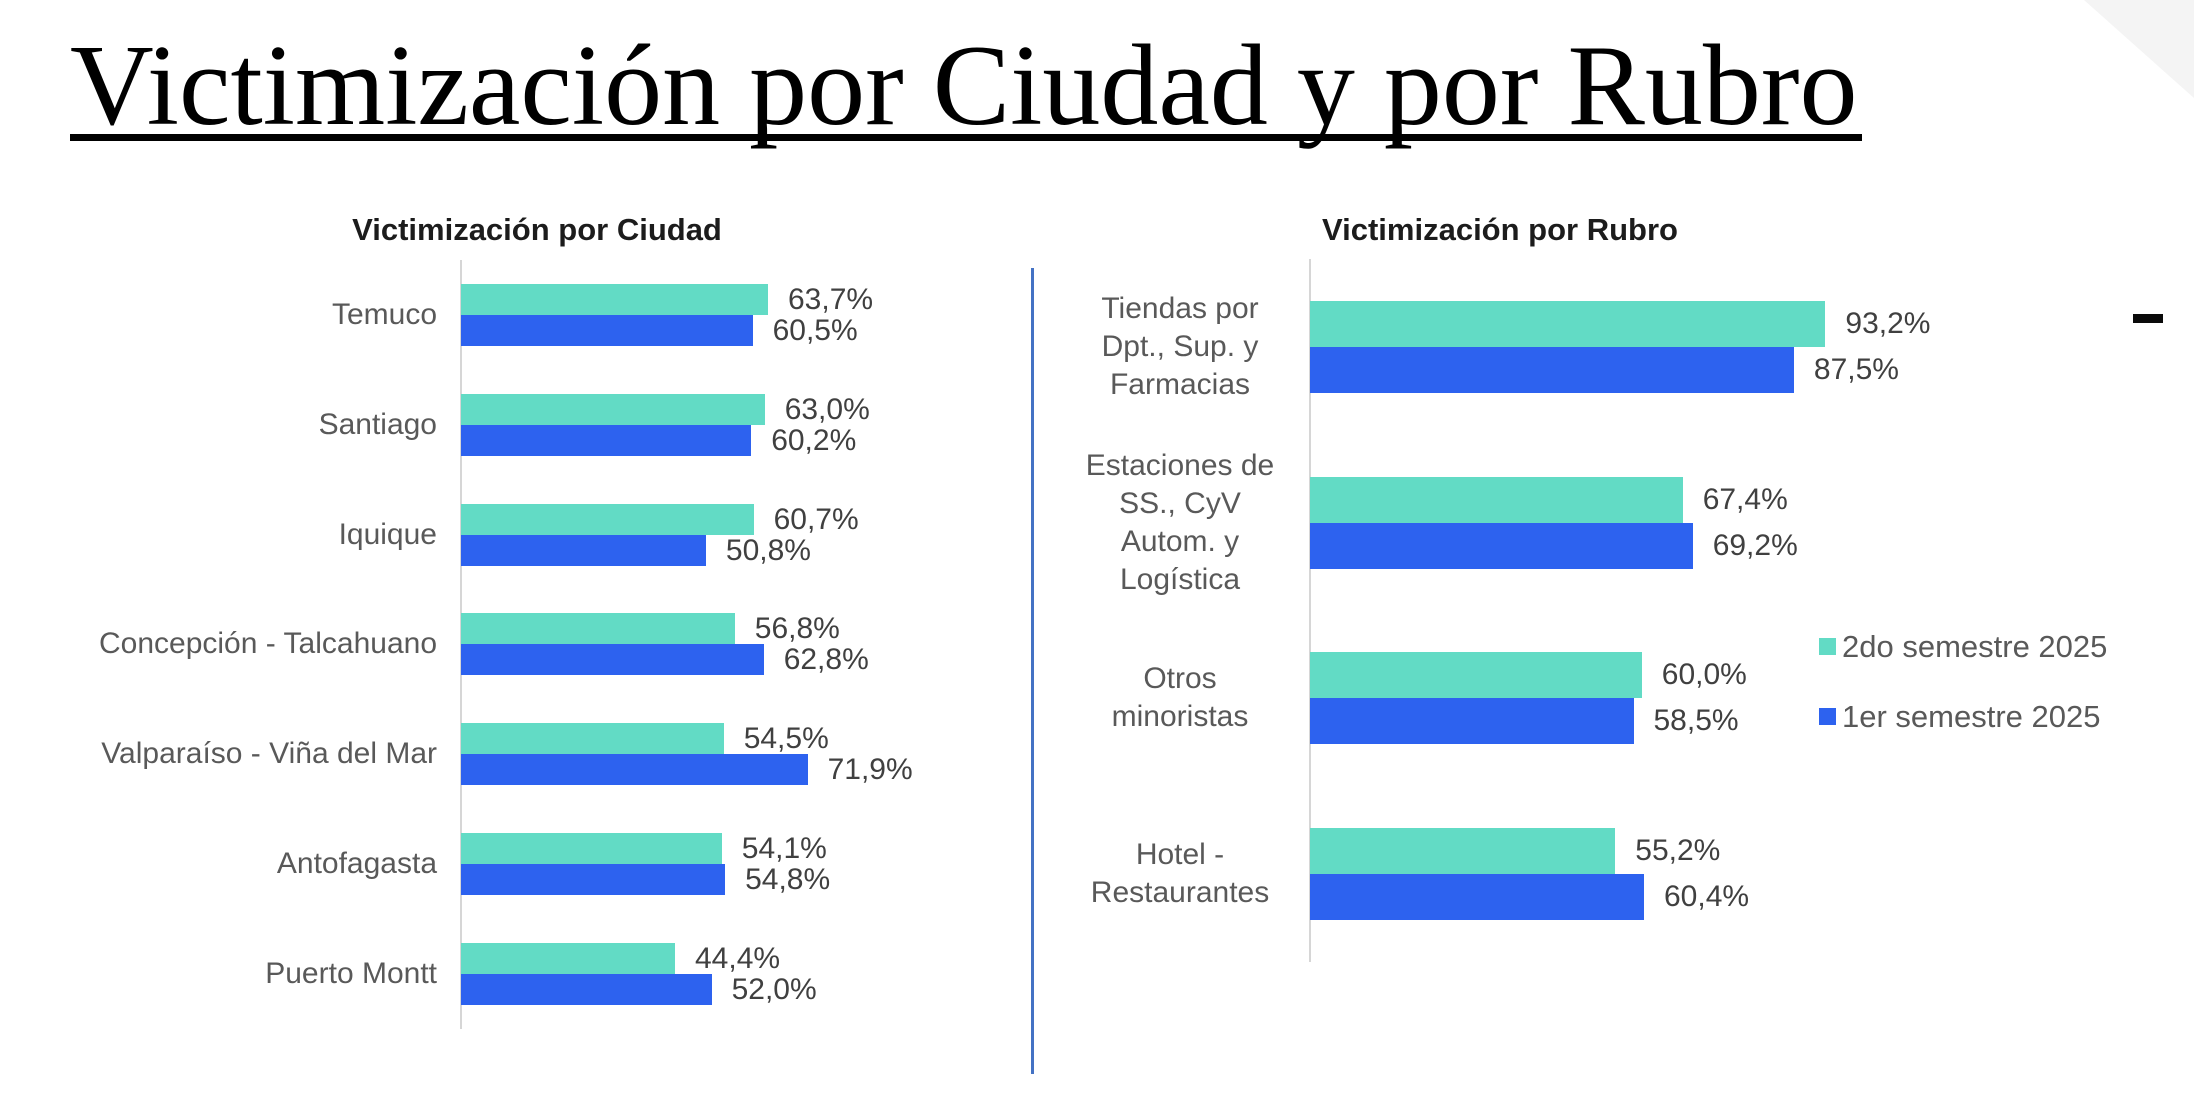  Describe the element at coordinates (614, 299) in the screenshot. I see `bar-city-1-2do` at that location.